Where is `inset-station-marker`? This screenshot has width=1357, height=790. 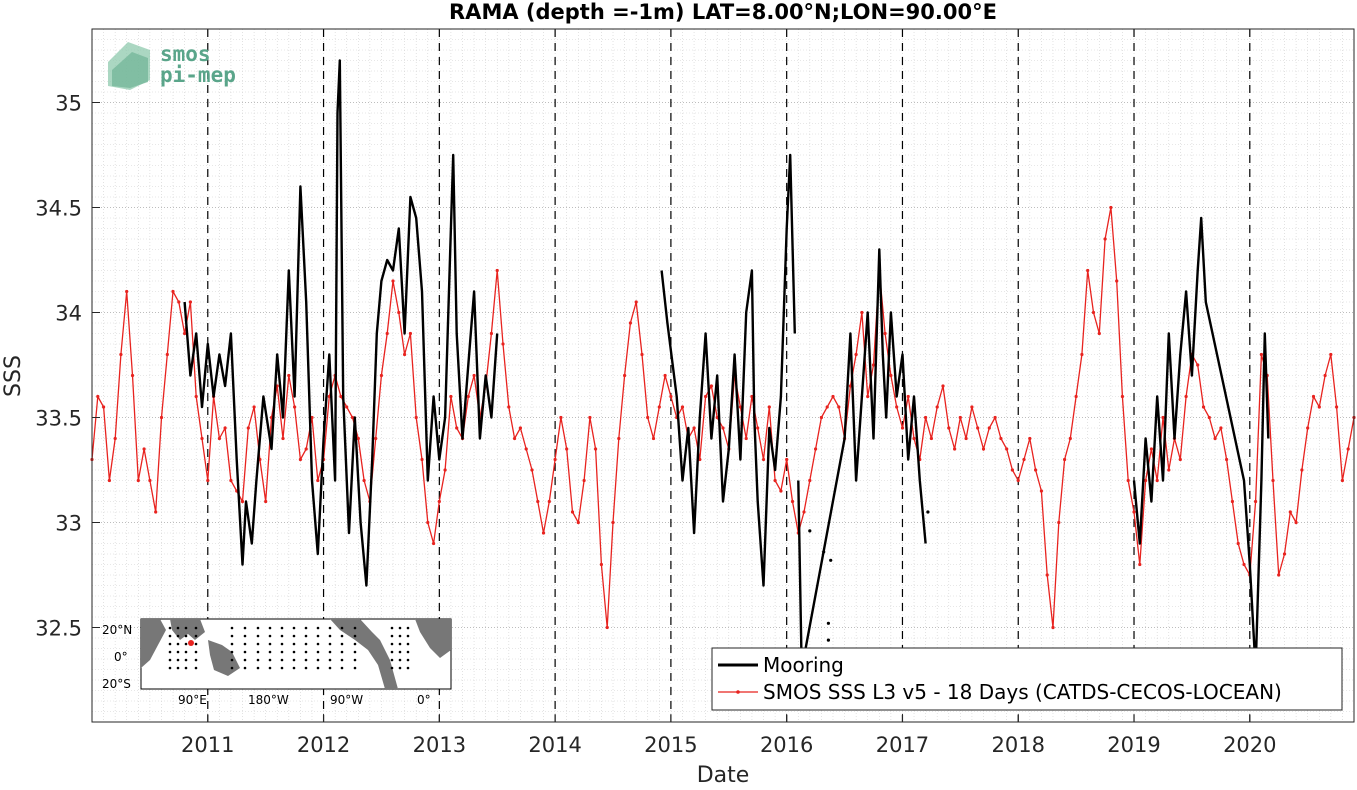 inset-station-marker is located at coordinates (191, 643).